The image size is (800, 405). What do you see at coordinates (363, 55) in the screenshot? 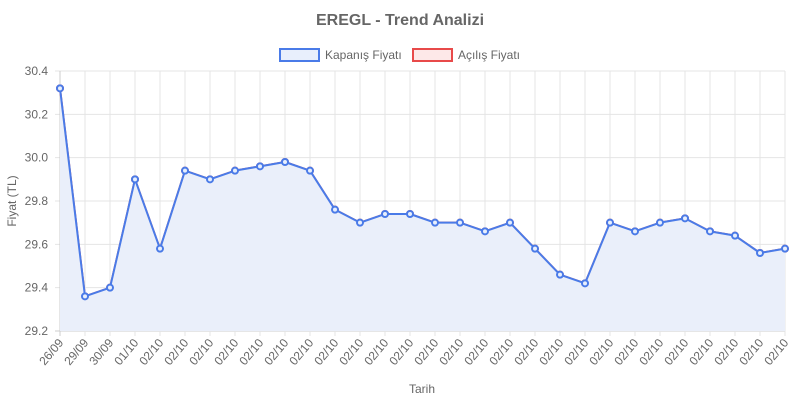
I see `legend-label-kapanis: Kapanış Fiyatı` at bounding box center [363, 55].